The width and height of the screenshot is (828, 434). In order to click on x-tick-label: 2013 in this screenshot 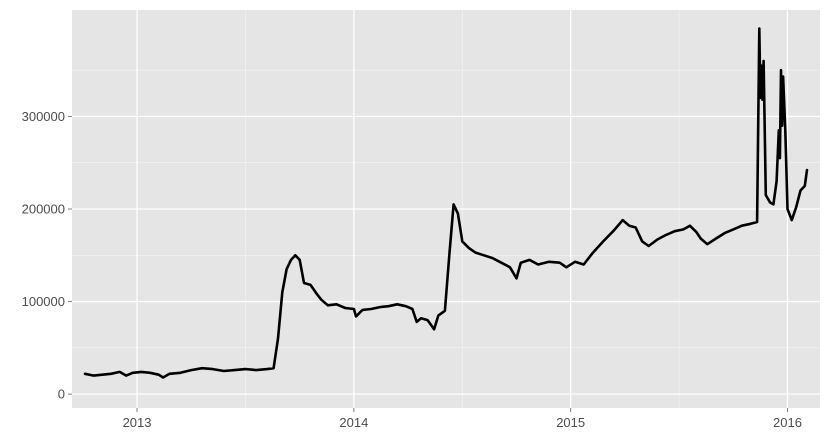, I will do `click(137, 422)`.